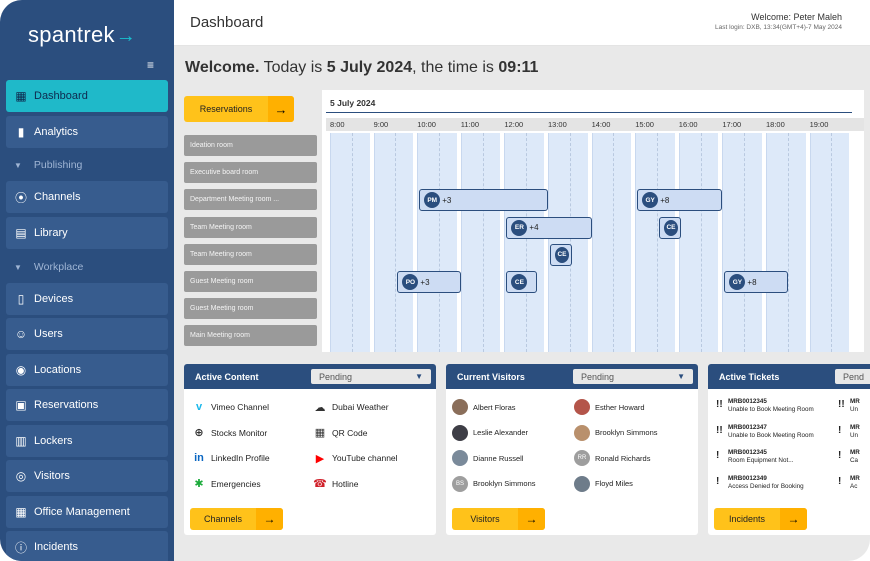  Describe the element at coordinates (56, 547) in the screenshot. I see `sidebar-item-label: Incidents` at that location.